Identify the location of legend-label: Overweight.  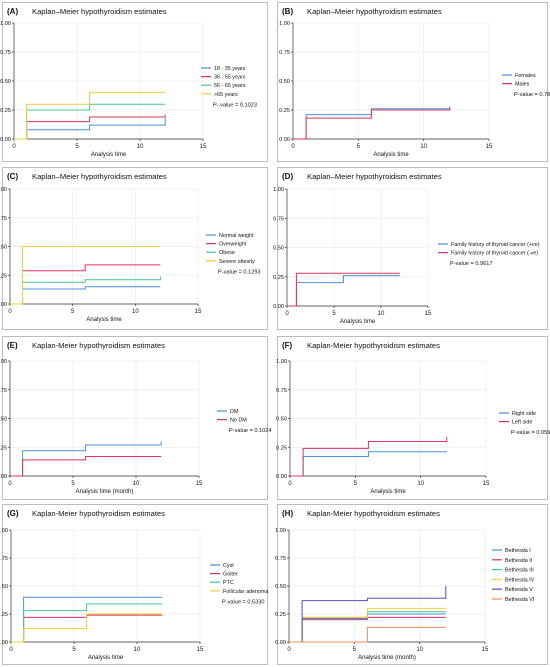
(233, 245).